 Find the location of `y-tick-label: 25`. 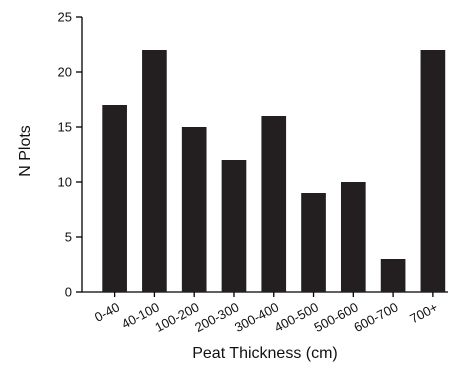

y-tick-label: 25 is located at coordinates (65, 17).